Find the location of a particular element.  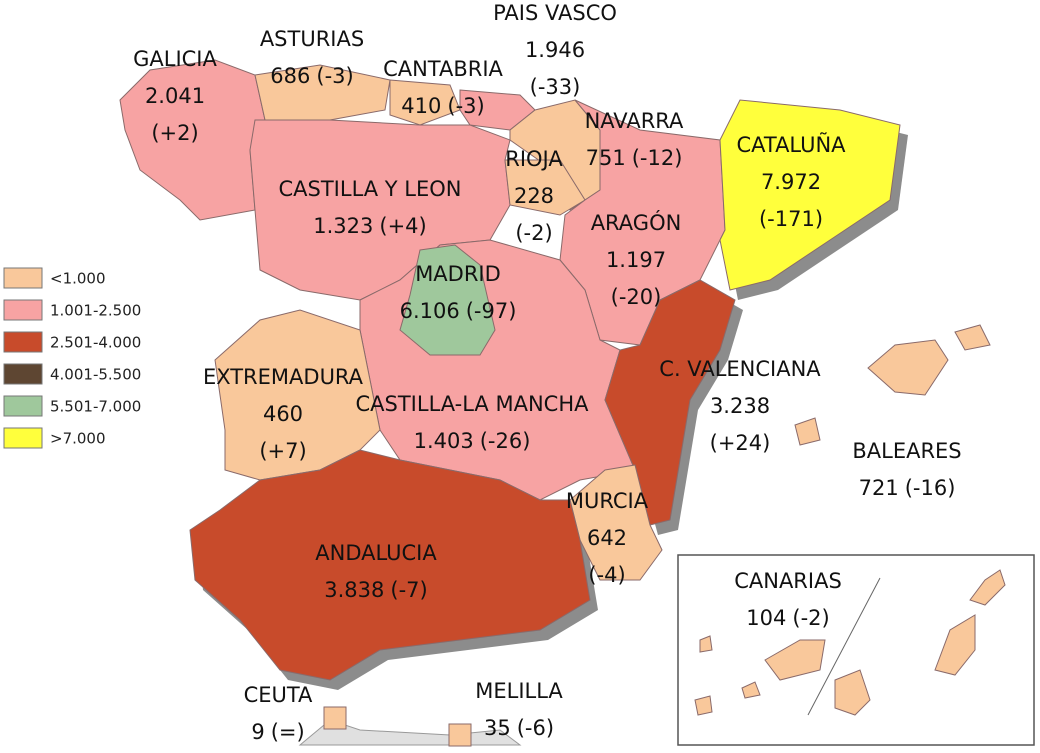

region-change: (-20) is located at coordinates (636, 297).